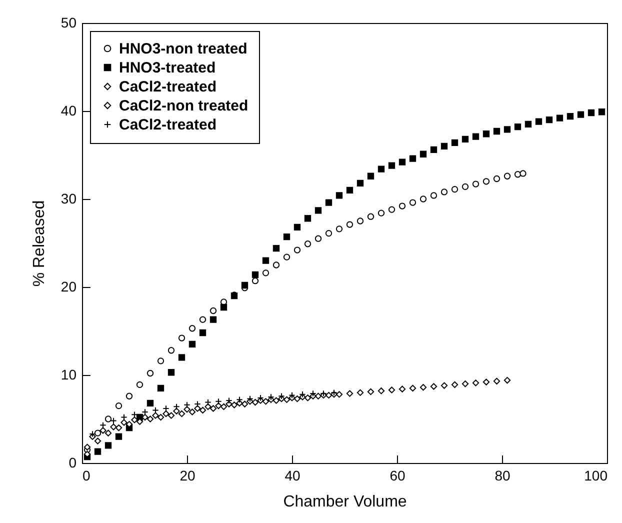 The height and width of the screenshot is (523, 622). Describe the element at coordinates (68, 374) in the screenshot. I see `y-tick-label: 10` at that location.